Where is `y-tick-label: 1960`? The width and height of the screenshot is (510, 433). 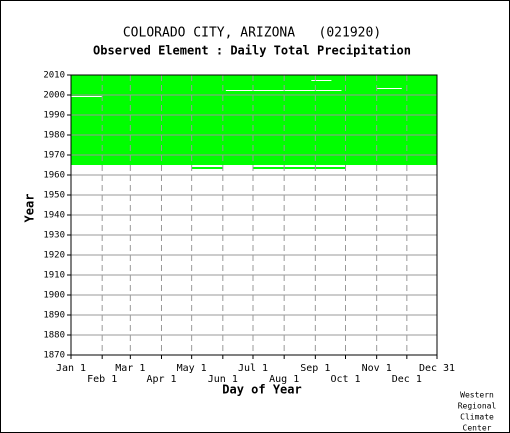 y-tick-label: 1960 is located at coordinates (54, 176).